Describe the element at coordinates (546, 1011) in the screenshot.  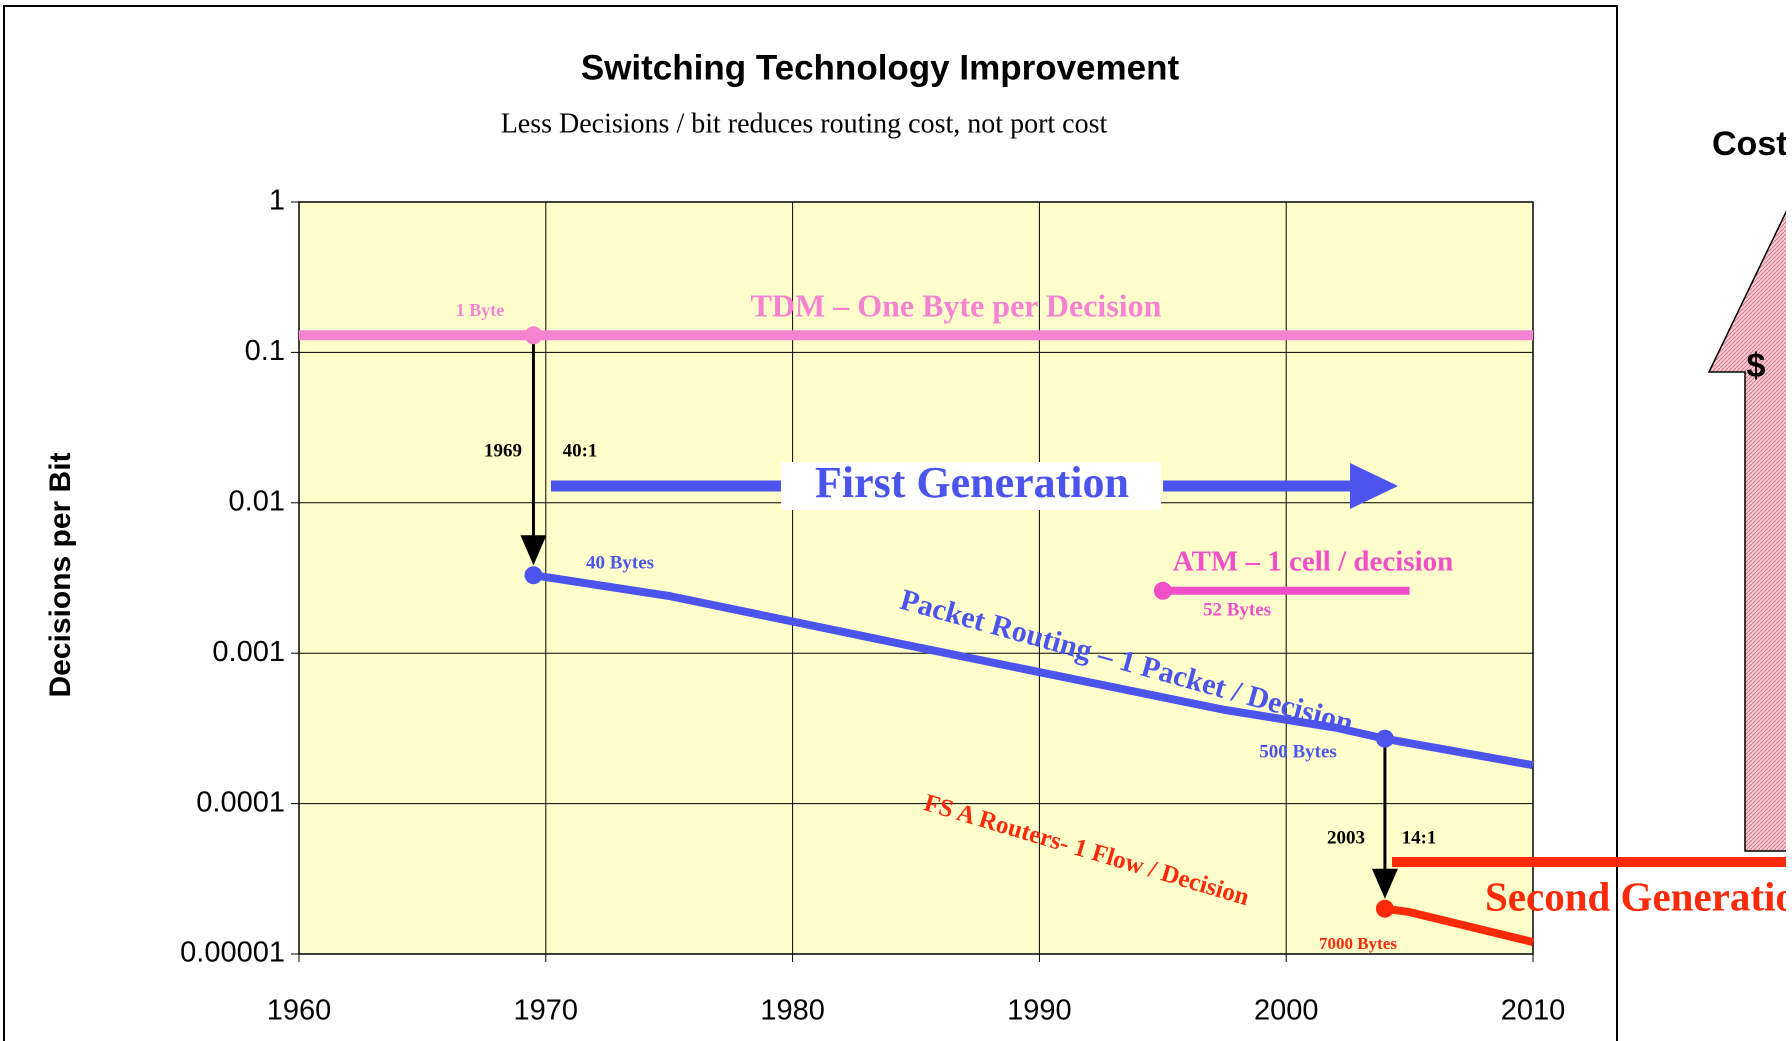
I see `x-tick-label: 1970` at that location.